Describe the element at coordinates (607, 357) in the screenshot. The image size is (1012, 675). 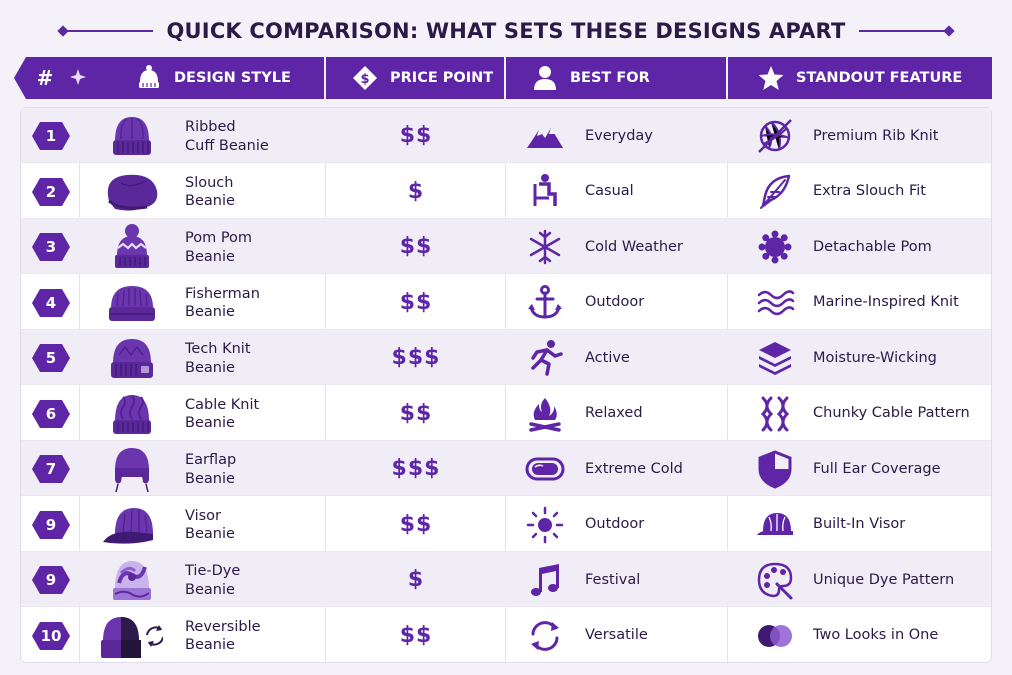
I see `best-for-text: Active` at that location.